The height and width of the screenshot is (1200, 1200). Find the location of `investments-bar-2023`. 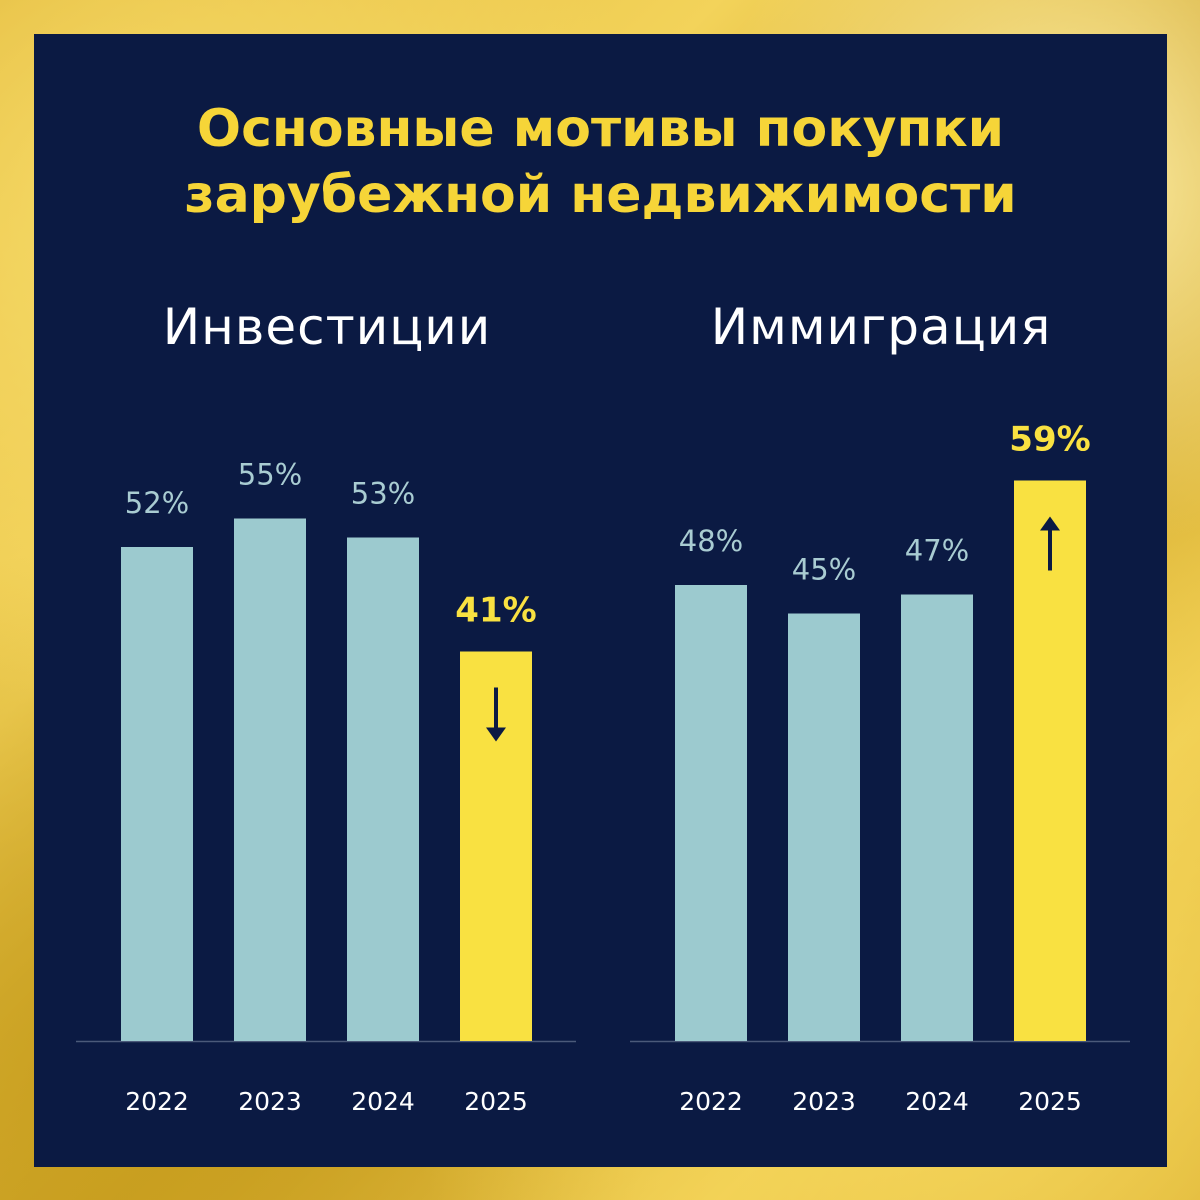

investments-bar-2023 is located at coordinates (270, 779).